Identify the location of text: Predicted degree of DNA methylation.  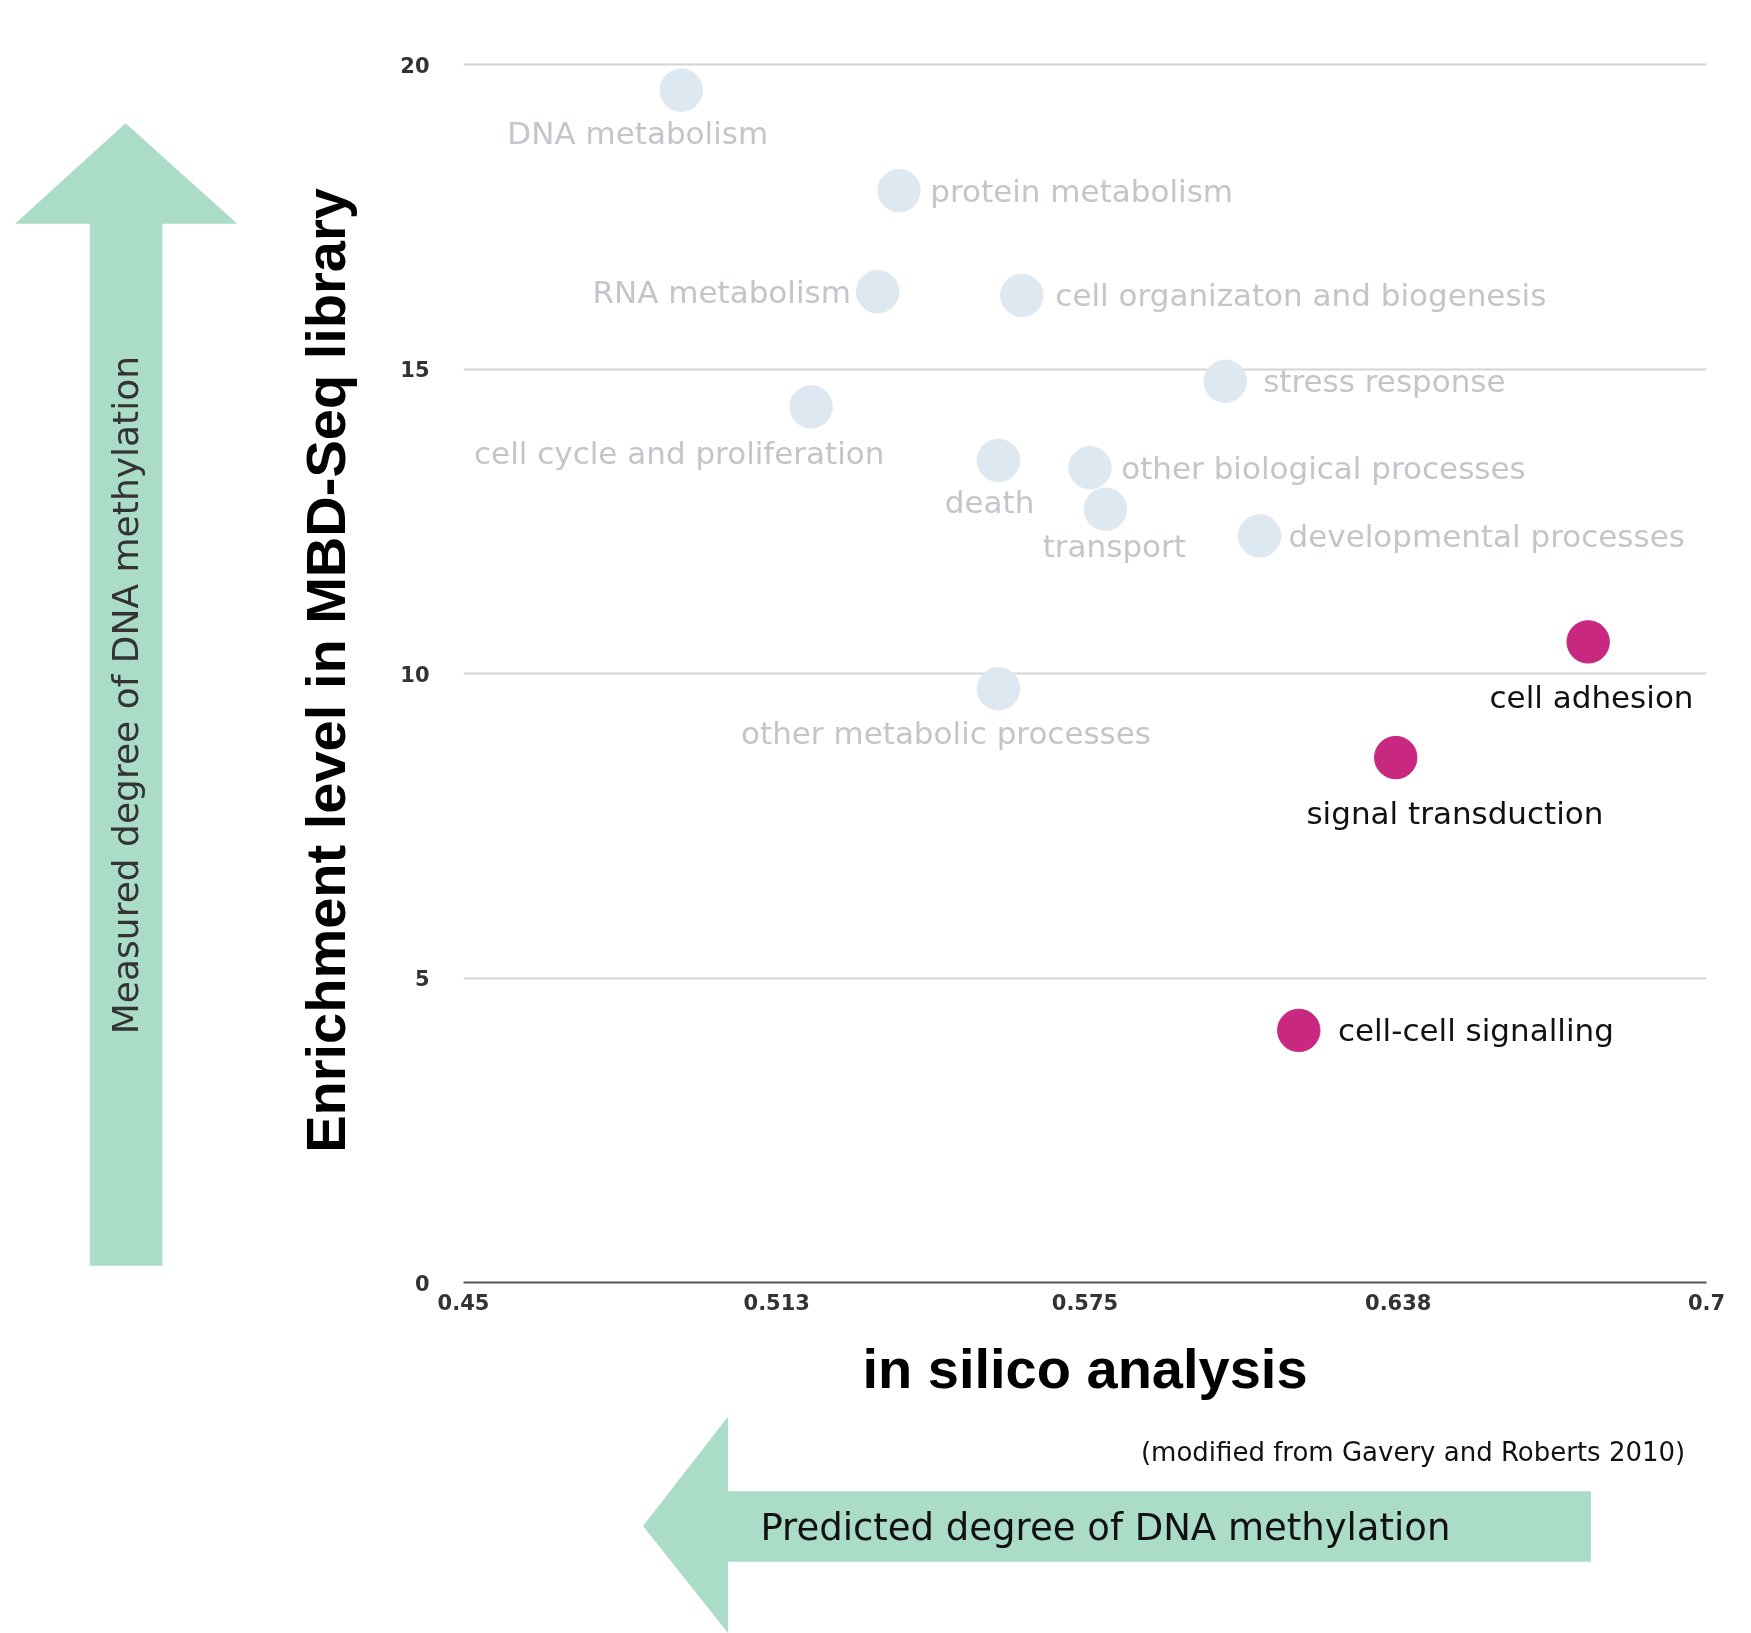
(1105, 1527).